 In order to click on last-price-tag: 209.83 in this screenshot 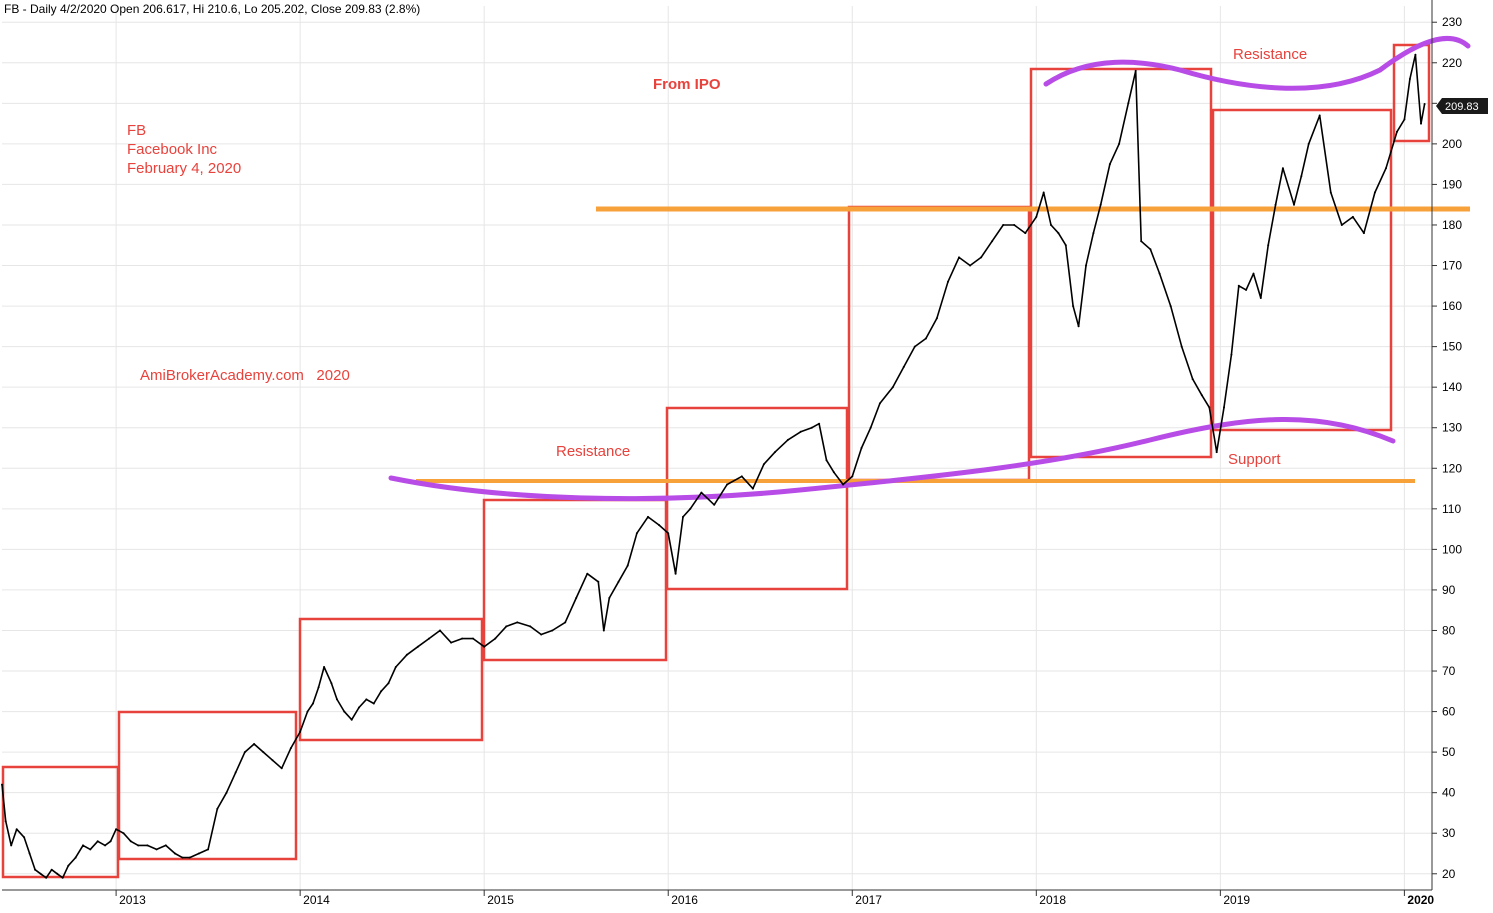, I will do `click(1462, 106)`.